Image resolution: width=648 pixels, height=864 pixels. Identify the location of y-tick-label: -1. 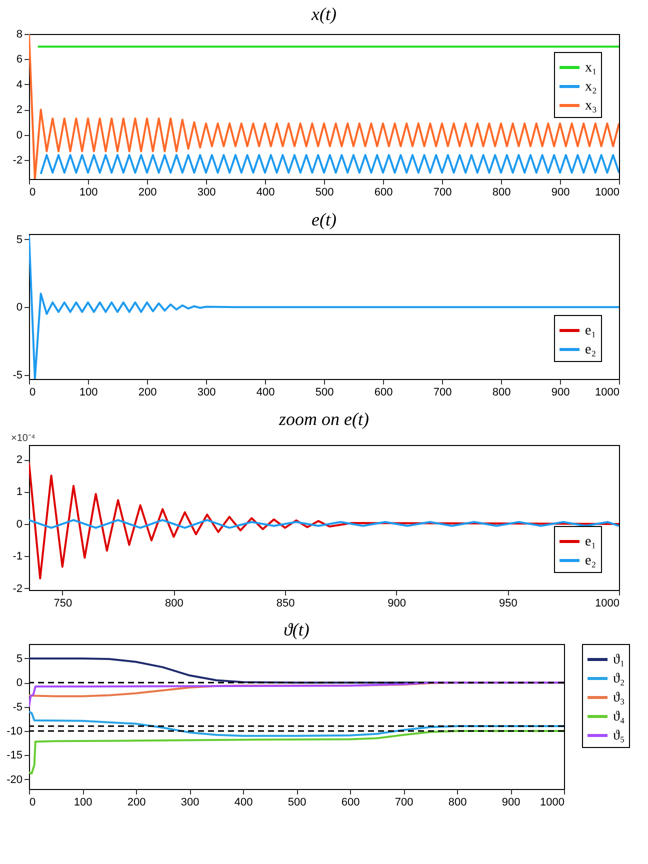
(17, 556).